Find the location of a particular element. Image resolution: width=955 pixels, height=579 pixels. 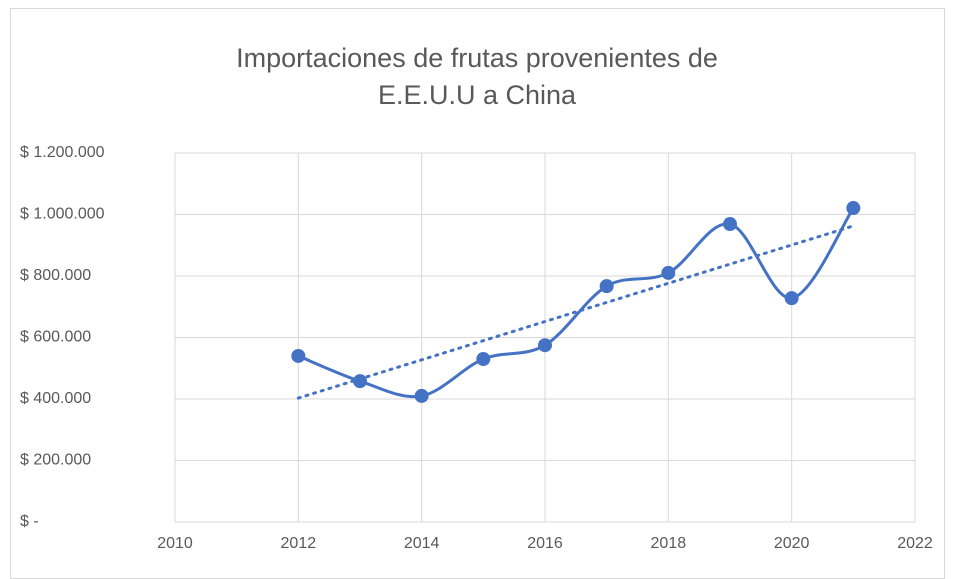

x-tick-label: 2010 is located at coordinates (175, 543).